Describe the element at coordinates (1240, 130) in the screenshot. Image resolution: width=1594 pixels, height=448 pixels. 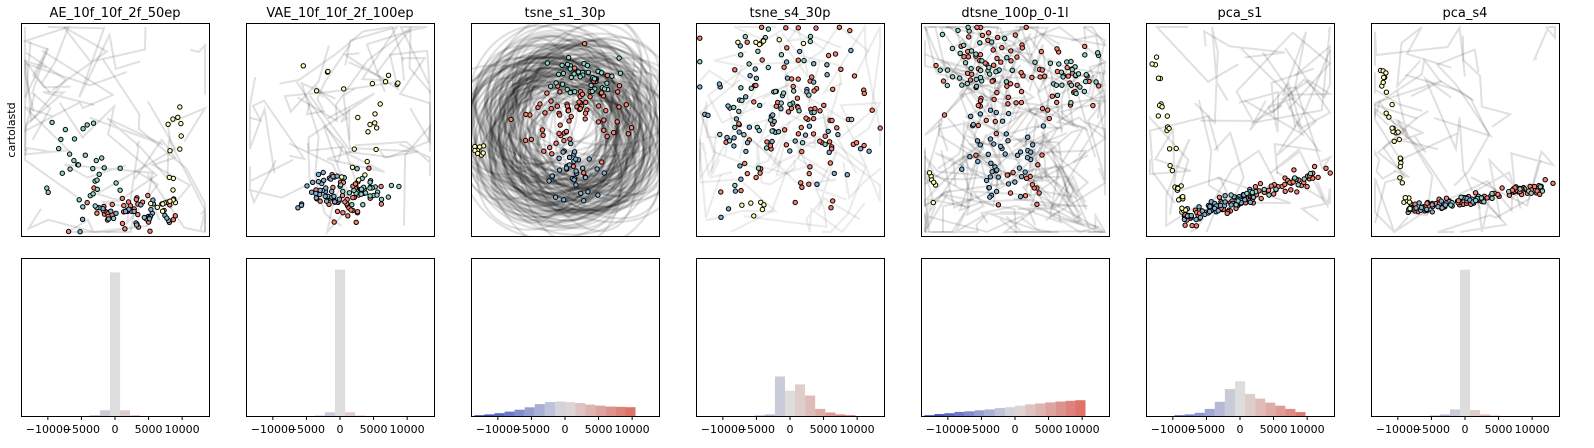
I see `scatter-frame` at that location.